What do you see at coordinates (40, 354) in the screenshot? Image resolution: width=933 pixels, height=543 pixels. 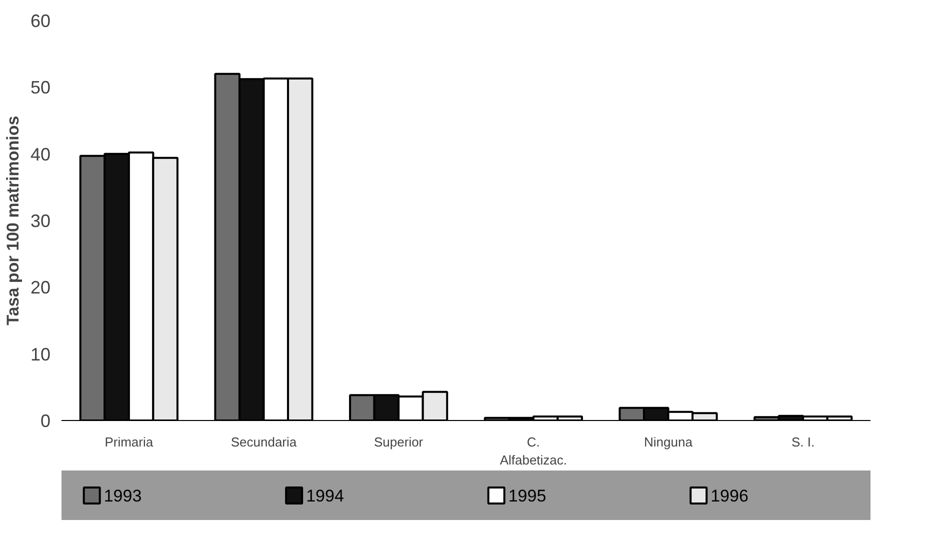 I see `y-tick-label: 10` at bounding box center [40, 354].